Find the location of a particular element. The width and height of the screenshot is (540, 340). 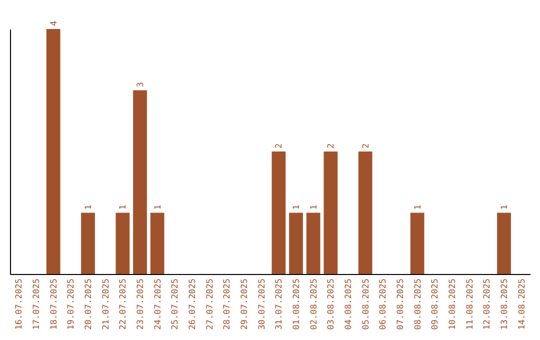

x-tick-label: 14.08.2025 is located at coordinates (522, 304).